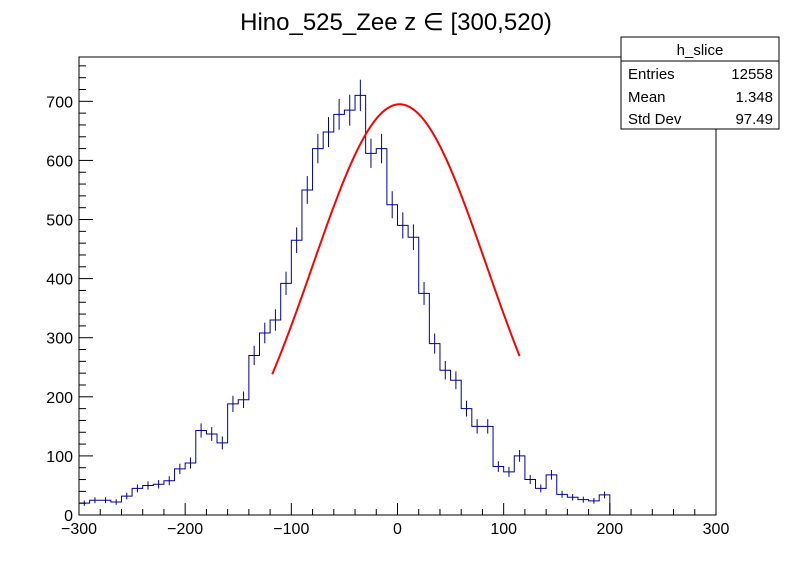 The width and height of the screenshot is (796, 572). I want to click on chart-title: Hino_525_Zee z ∈ [300,520), so click(396, 22).